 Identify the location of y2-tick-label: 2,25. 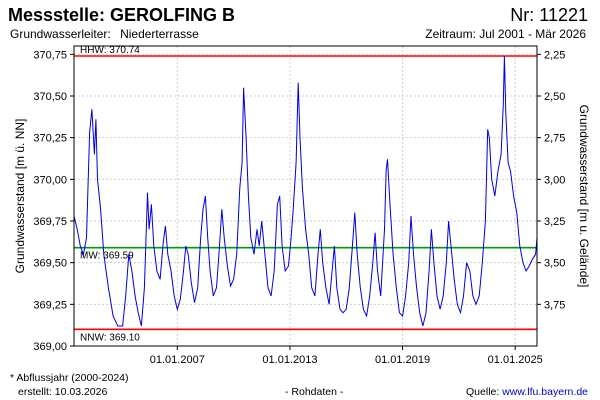
(554, 55).